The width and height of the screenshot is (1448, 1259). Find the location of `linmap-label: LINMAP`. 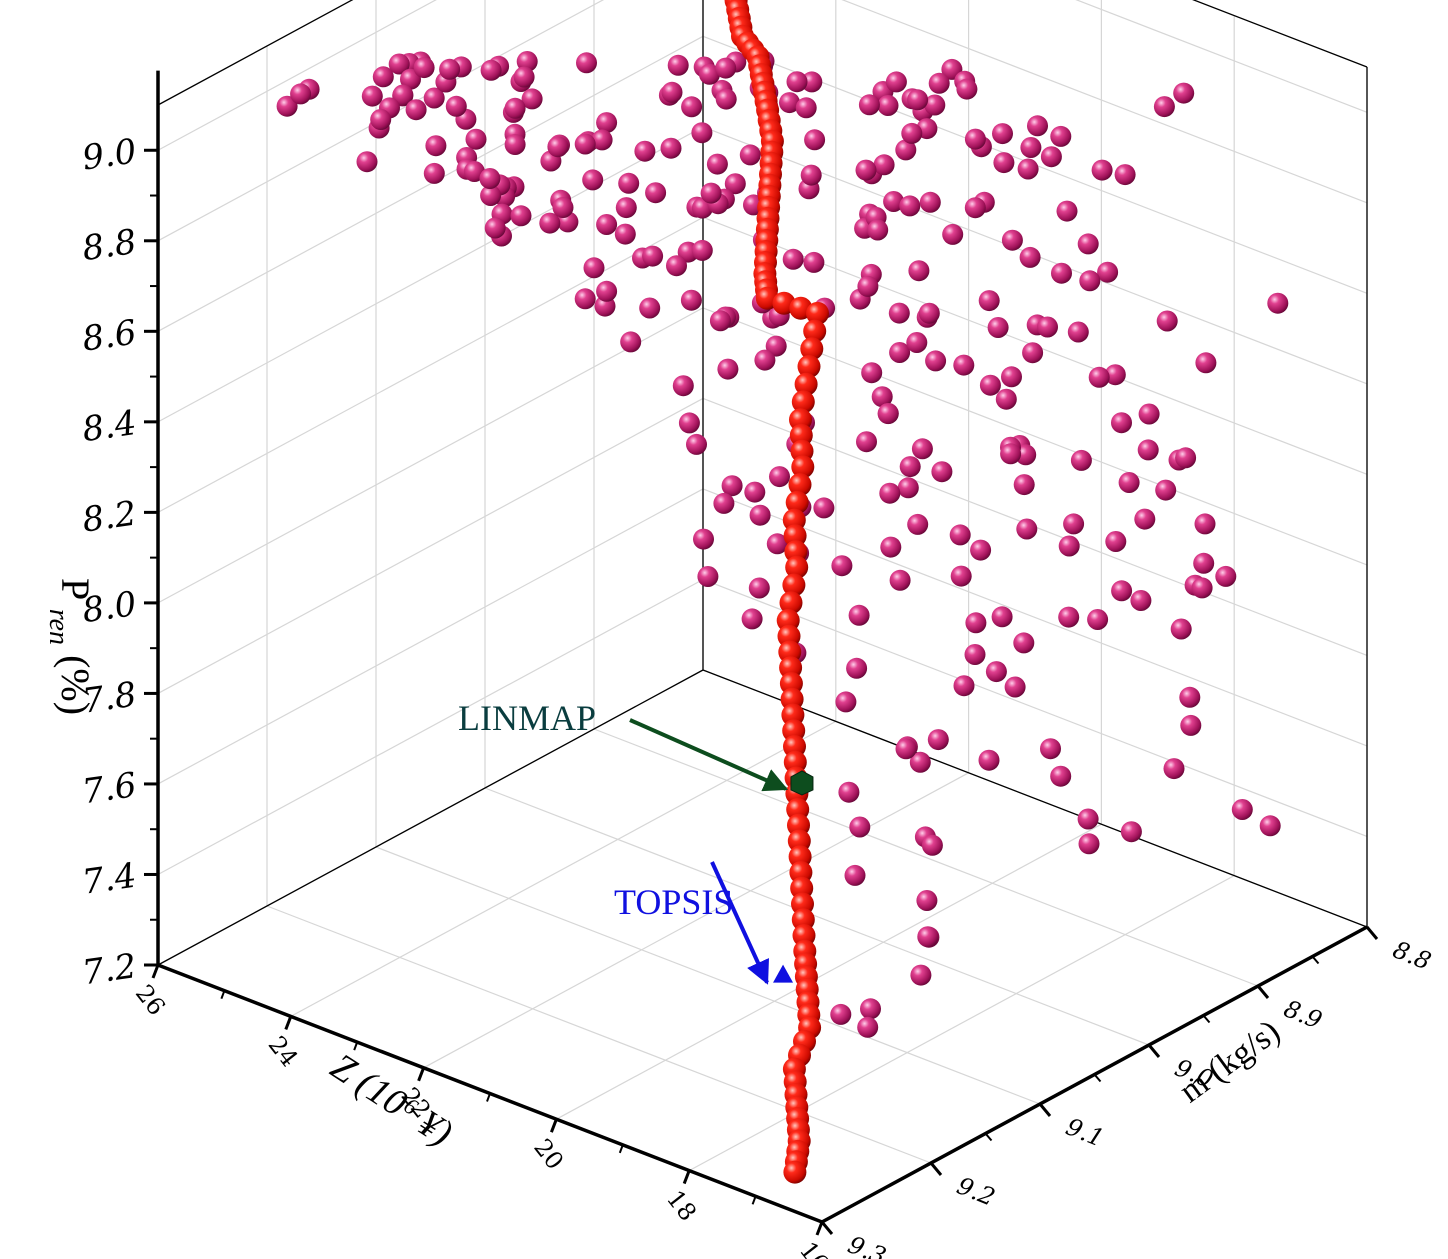

linmap-label: LINMAP is located at coordinates (527, 718).